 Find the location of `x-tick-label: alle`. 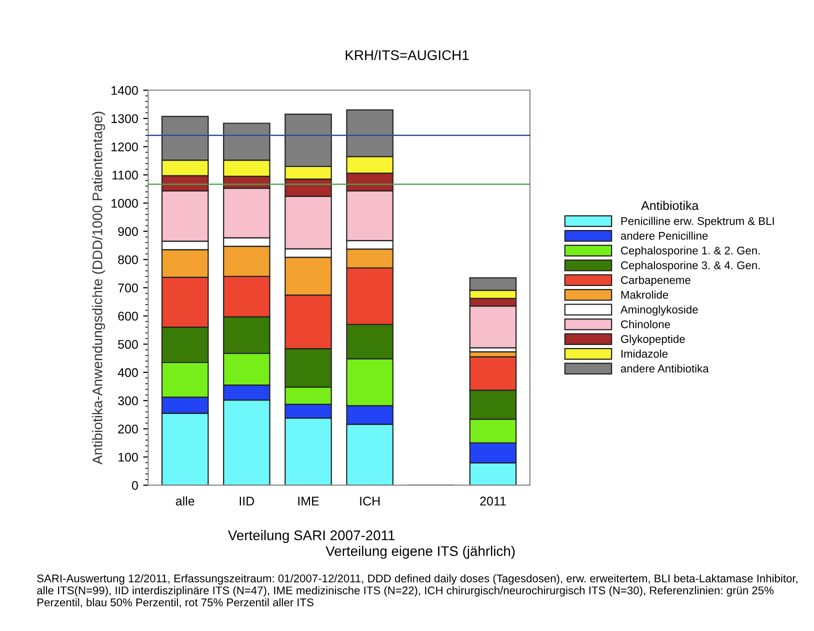

x-tick-label: alle is located at coordinates (185, 501).